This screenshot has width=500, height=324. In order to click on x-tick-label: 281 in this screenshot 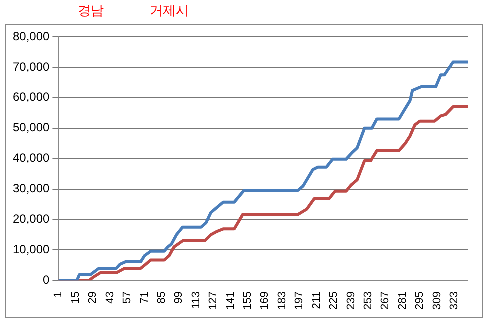, I will do `click(402, 301)`.